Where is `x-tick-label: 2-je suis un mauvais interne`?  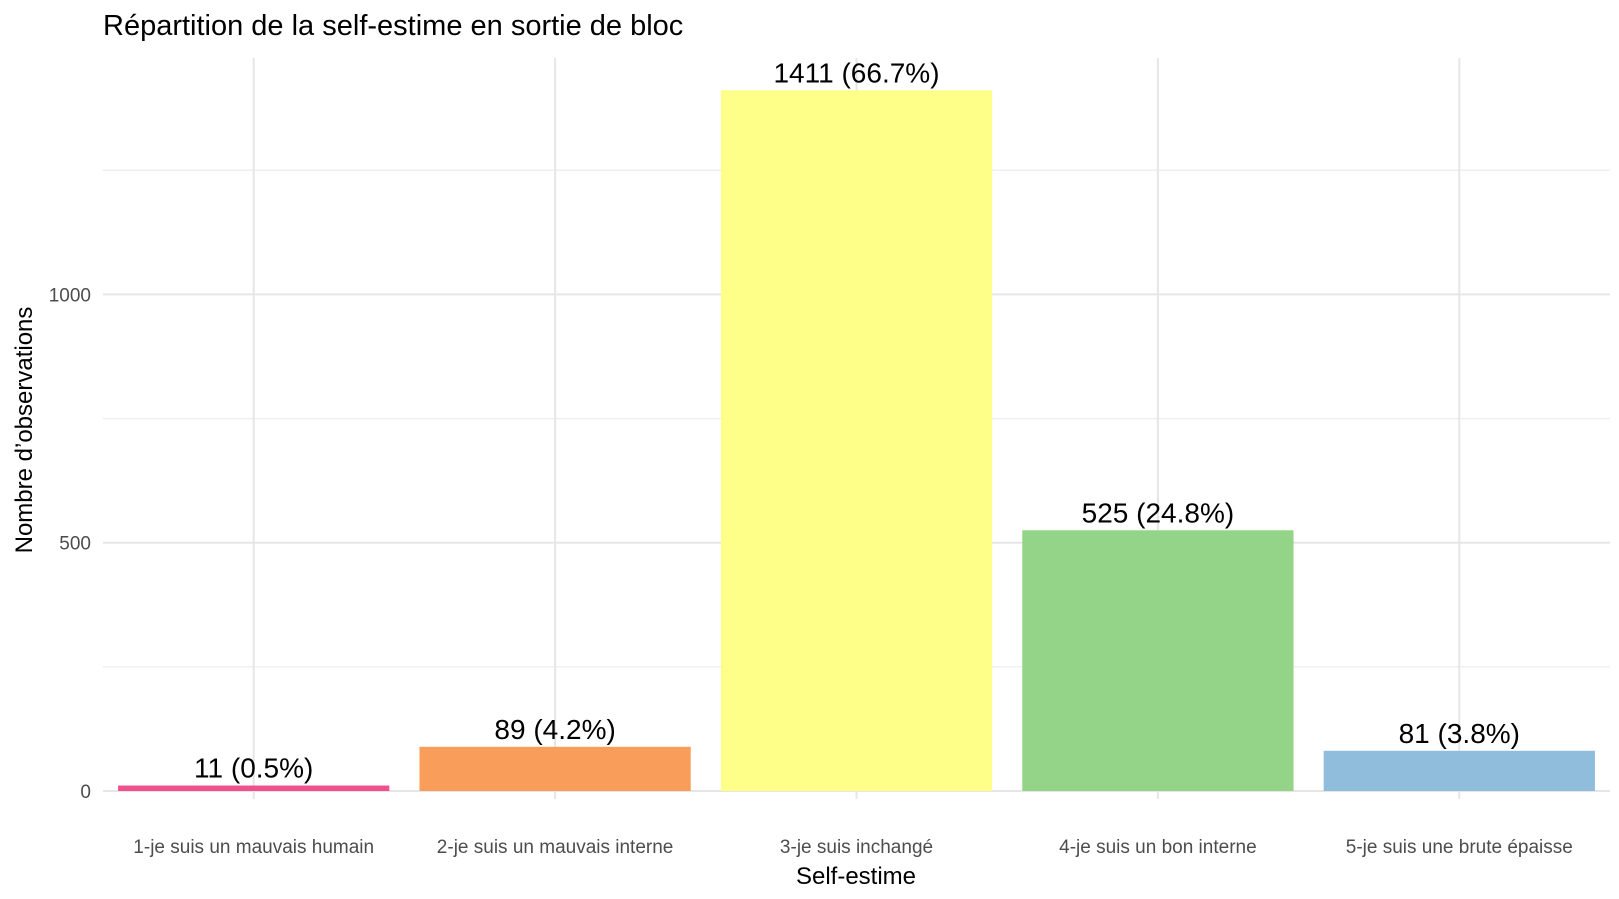
x-tick-label: 2-je suis un mauvais interne is located at coordinates (555, 847).